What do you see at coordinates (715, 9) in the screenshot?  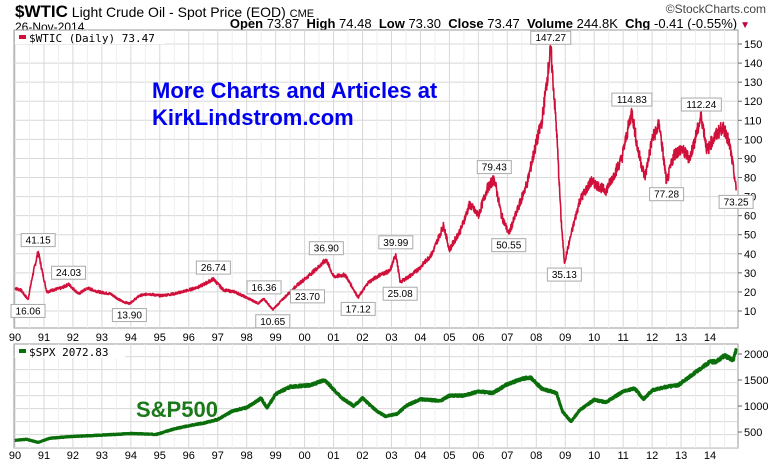 I see `brand-link: ©StockCharts.com` at bounding box center [715, 9].